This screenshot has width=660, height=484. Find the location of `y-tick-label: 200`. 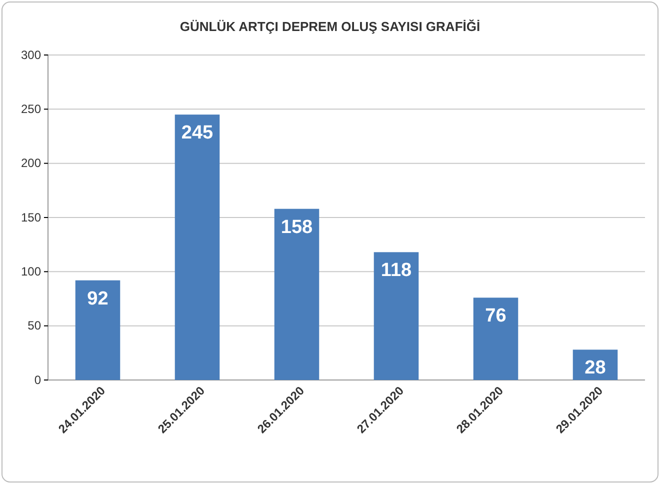

y-tick-label: 200 is located at coordinates (31, 163).